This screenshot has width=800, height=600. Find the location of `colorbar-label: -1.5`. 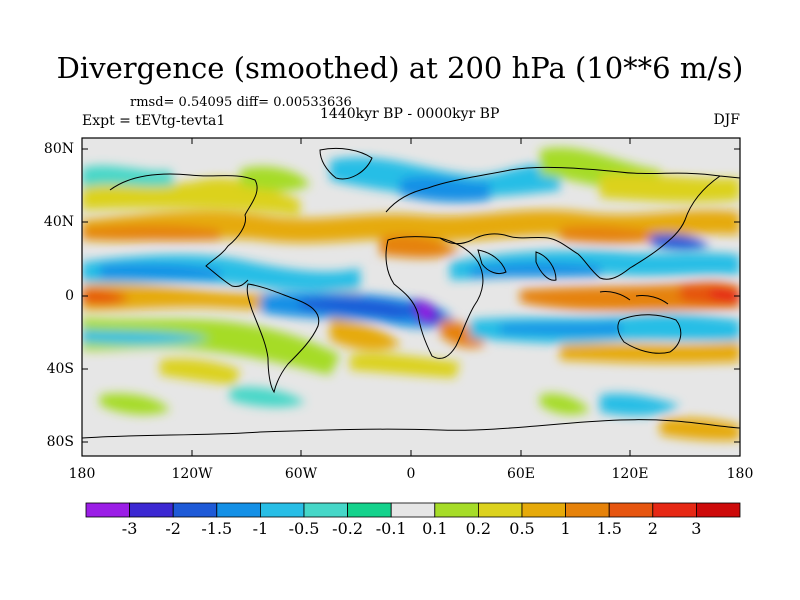

colorbar-label: -1.5 is located at coordinates (217, 528).